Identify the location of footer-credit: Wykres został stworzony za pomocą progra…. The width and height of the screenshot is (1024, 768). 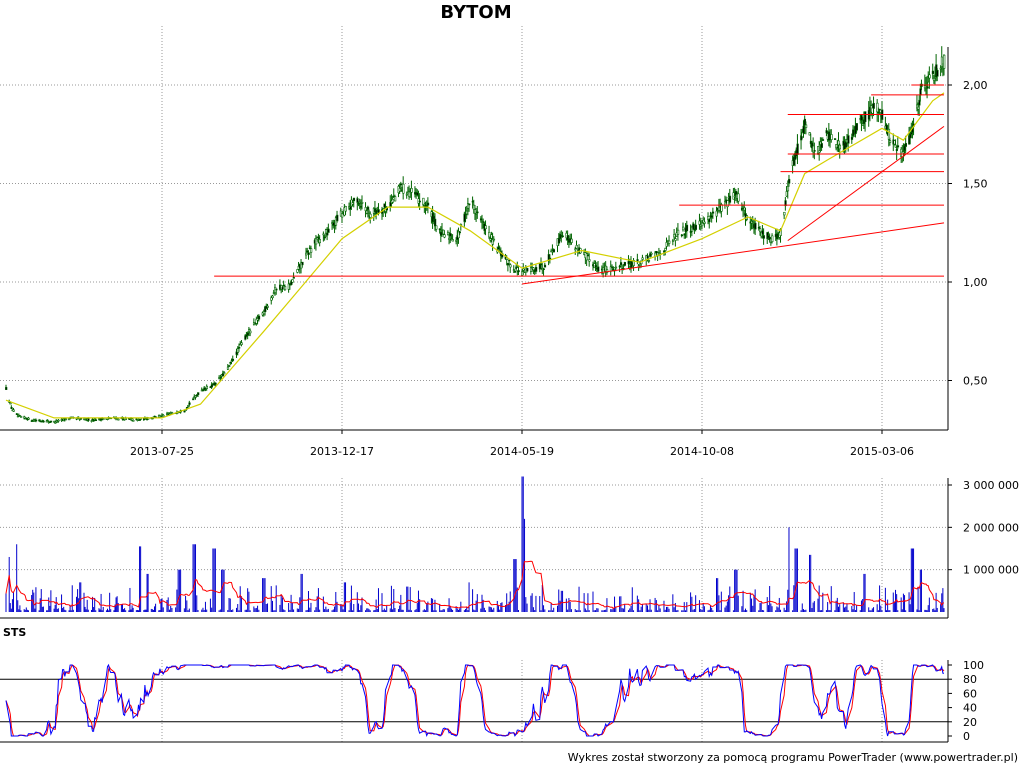
(792, 757).